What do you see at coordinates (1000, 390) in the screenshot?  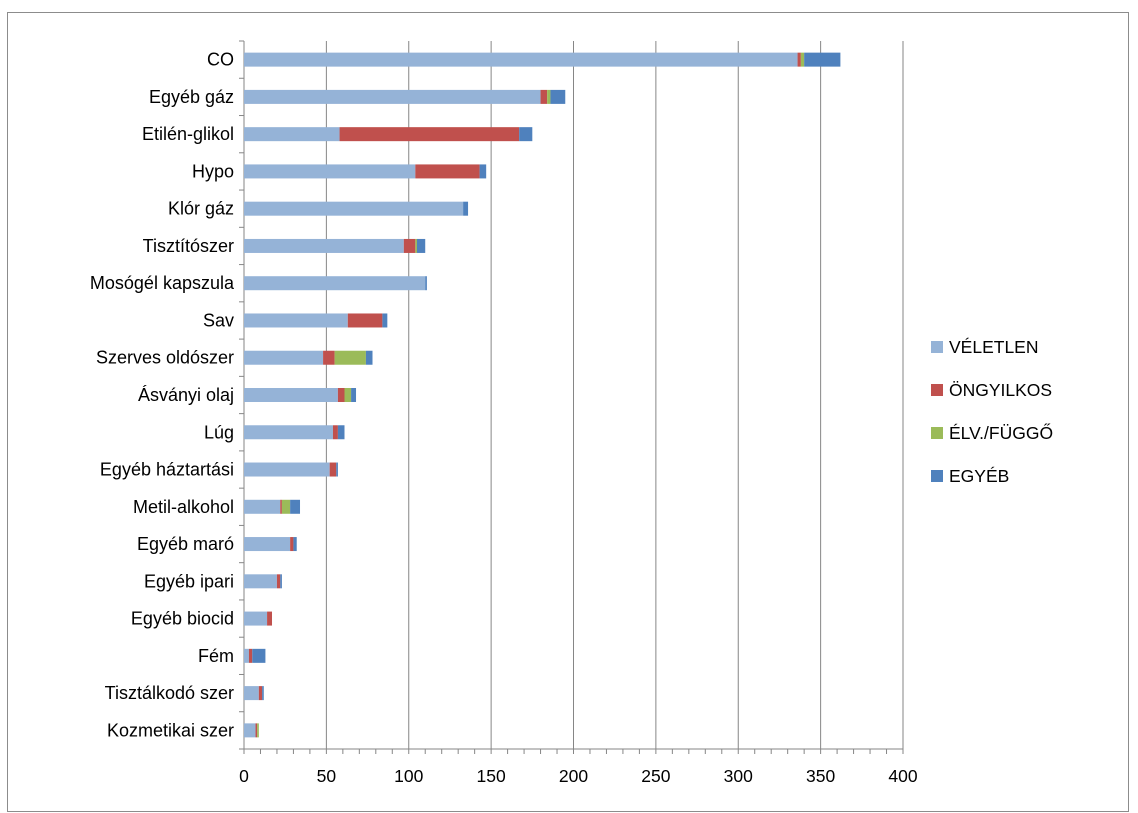 I see `legend-label: ÖNGYILKOS` at bounding box center [1000, 390].